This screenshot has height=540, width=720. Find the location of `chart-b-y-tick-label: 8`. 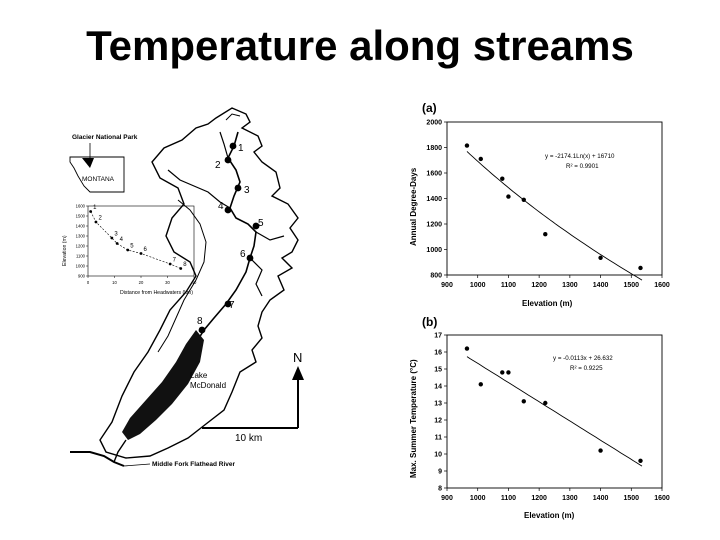

chart-b-y-tick-label: 8 is located at coordinates (440, 489).